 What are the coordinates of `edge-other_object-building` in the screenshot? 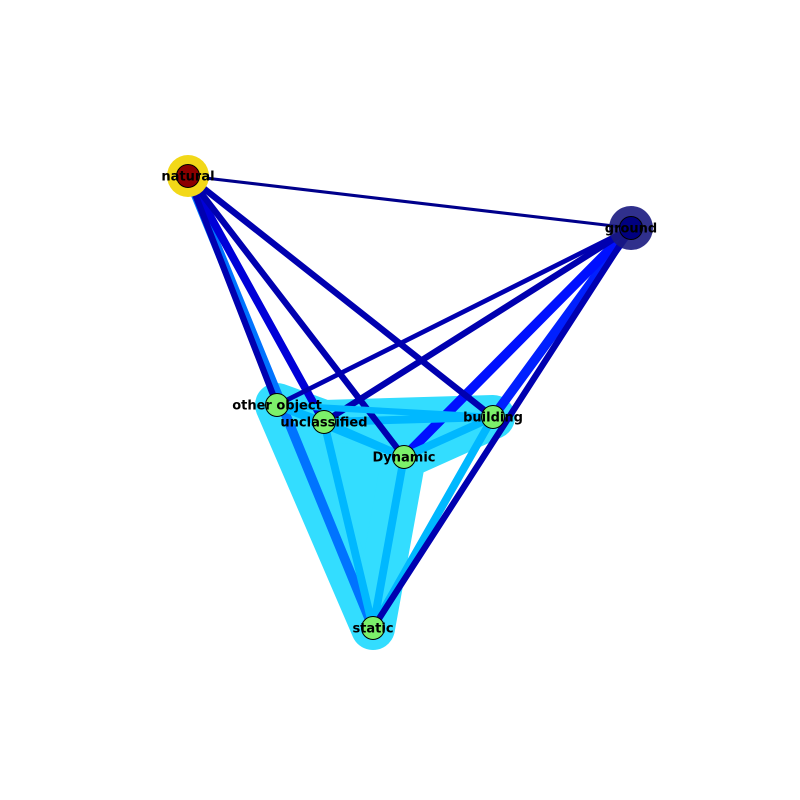 It's located at (385, 411).